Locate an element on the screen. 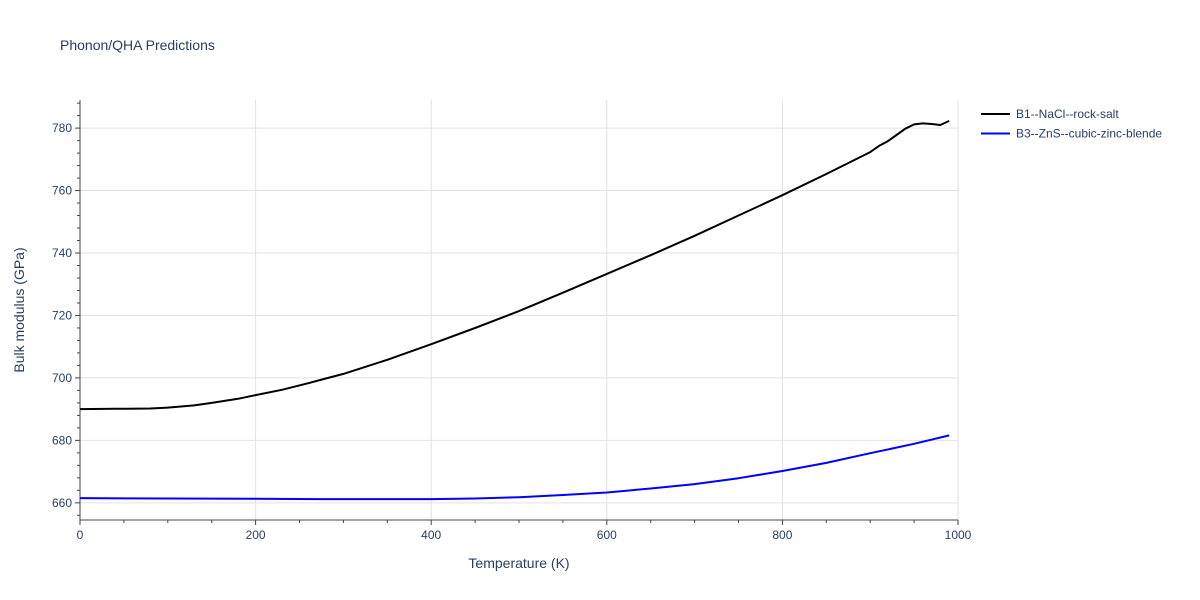 This screenshot has width=1200, height=600. y-axis-title: Bulk modulus (GPa) is located at coordinates (19, 309).